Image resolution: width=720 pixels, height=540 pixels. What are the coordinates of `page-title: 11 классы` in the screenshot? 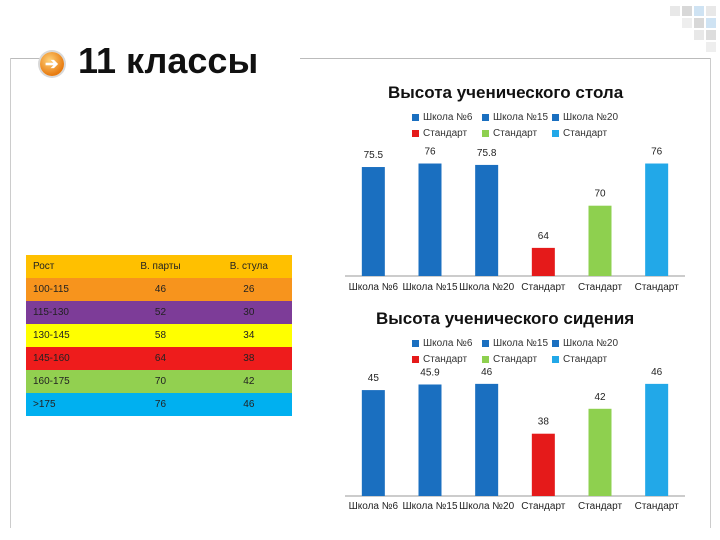 It's located at (168, 60).